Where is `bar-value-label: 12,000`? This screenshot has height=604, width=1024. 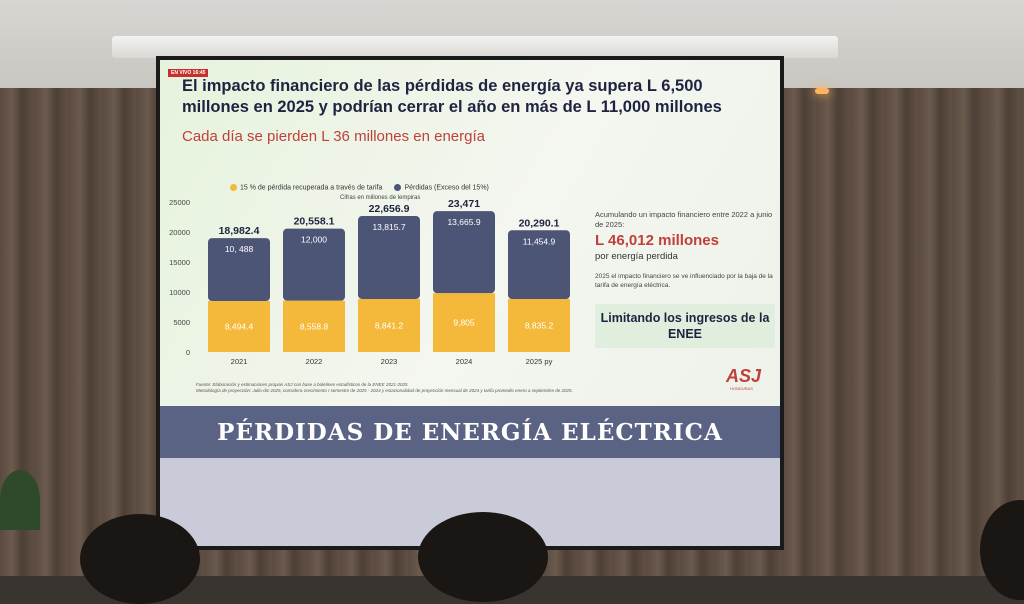
bar-value-label: 12,000 is located at coordinates (314, 240).